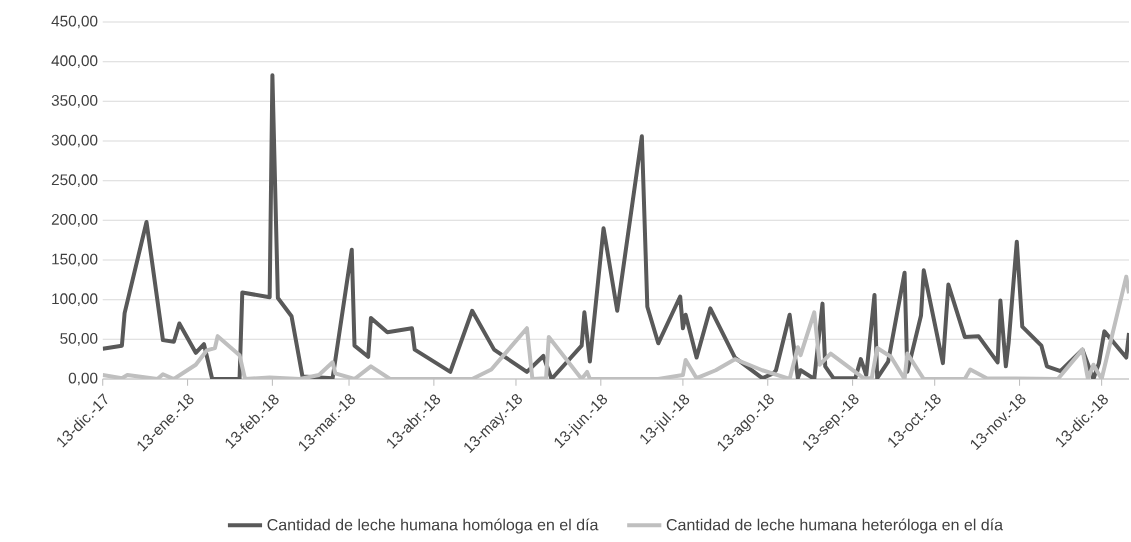 The image size is (1131, 542). I want to click on y-tick-label: 100,00, so click(75, 299).